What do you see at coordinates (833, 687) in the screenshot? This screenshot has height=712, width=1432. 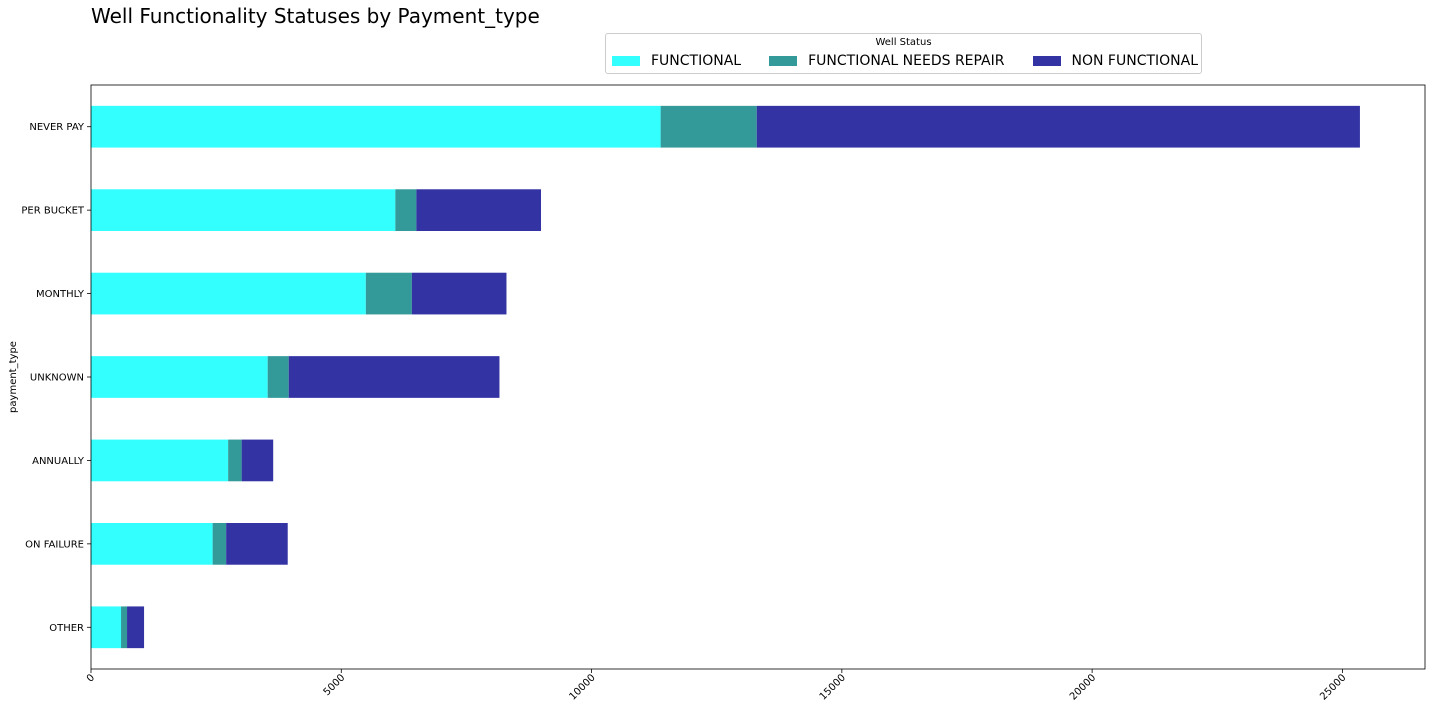 I see `x-tick-label-15000: 15000` at bounding box center [833, 687].